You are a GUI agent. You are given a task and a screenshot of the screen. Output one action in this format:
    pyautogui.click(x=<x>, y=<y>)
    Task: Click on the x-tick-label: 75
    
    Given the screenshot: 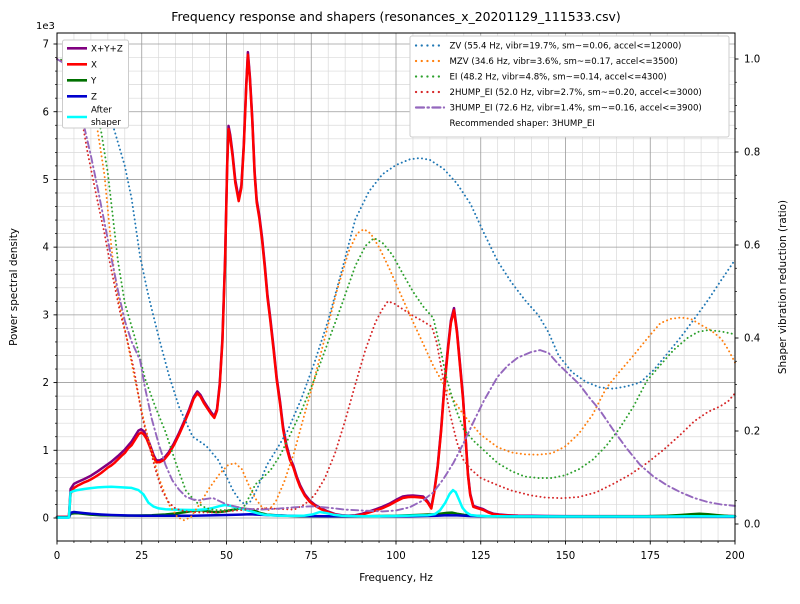 What is the action you would take?
    pyautogui.click(x=311, y=556)
    